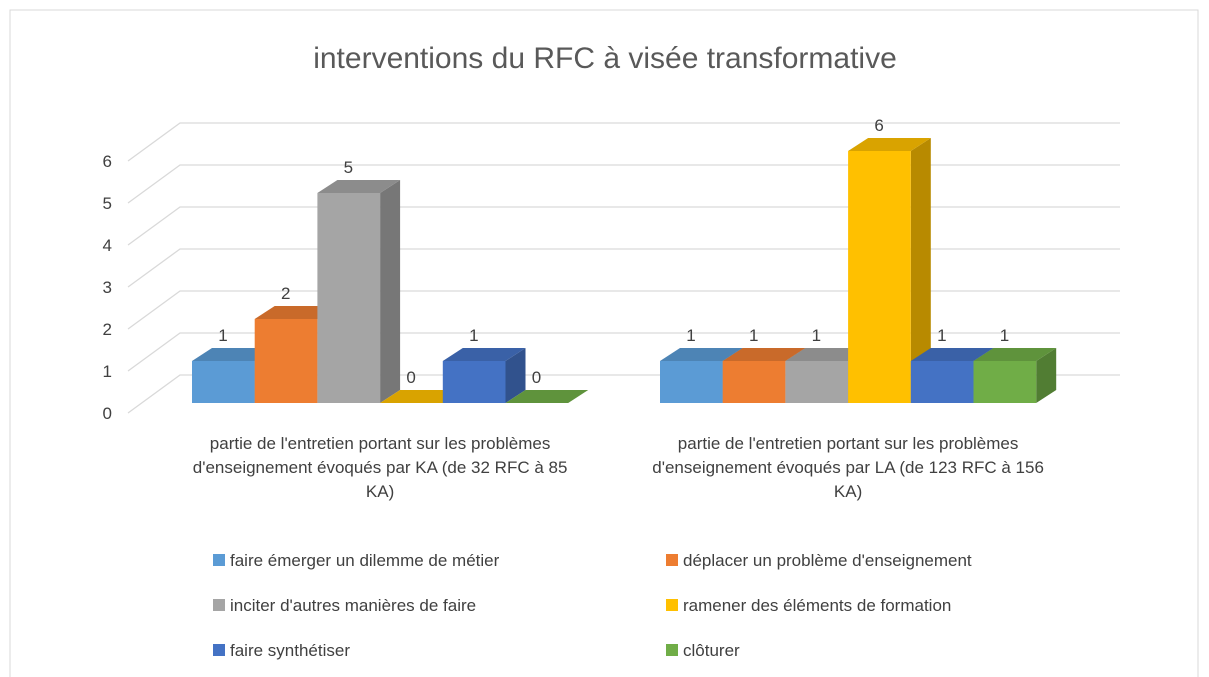  Describe the element at coordinates (107, 203) in the screenshot. I see `y-tick-label: 5` at that location.